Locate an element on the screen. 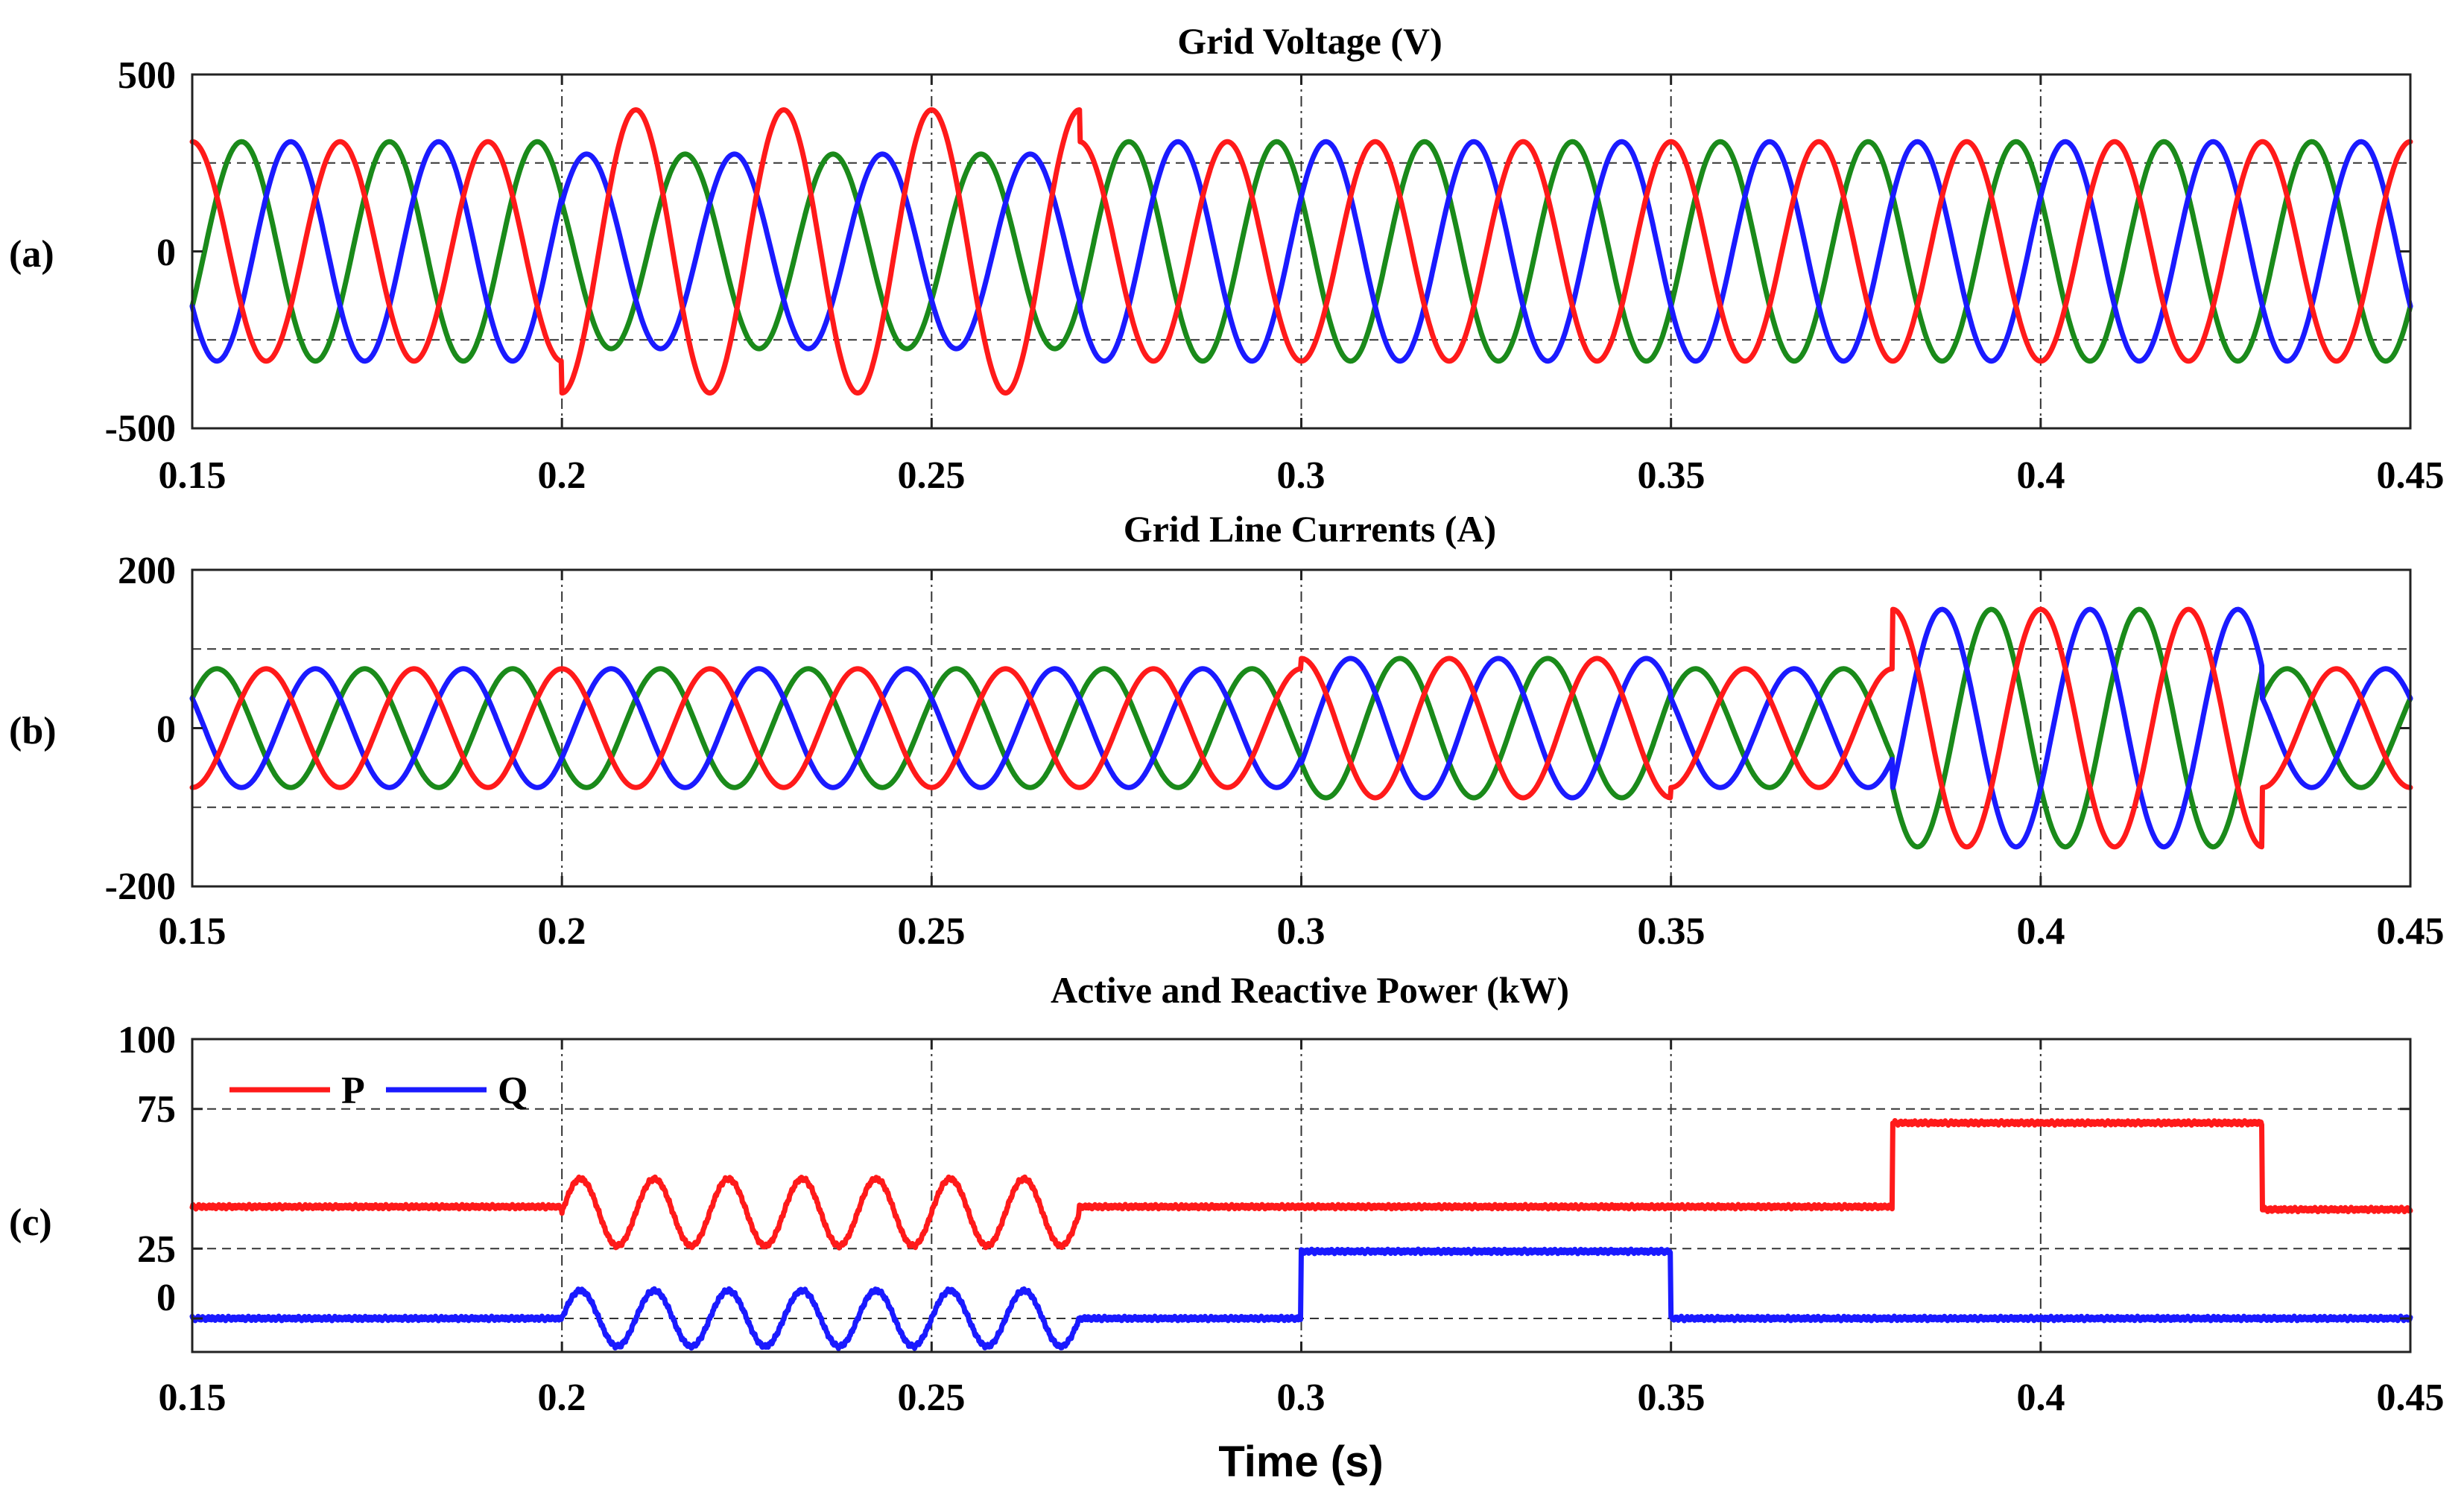  series-line-phase-red is located at coordinates (1301, 728).